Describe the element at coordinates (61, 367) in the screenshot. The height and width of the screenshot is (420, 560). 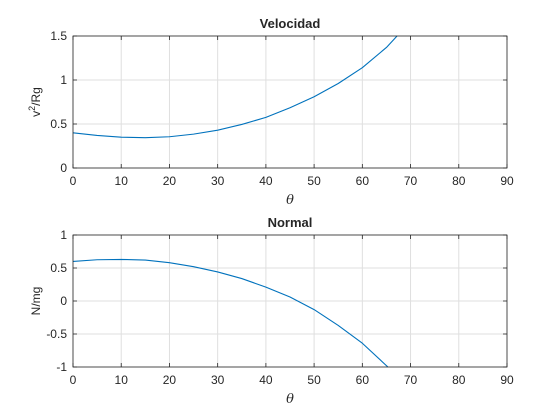
I see `y-tick-label: -1` at that location.